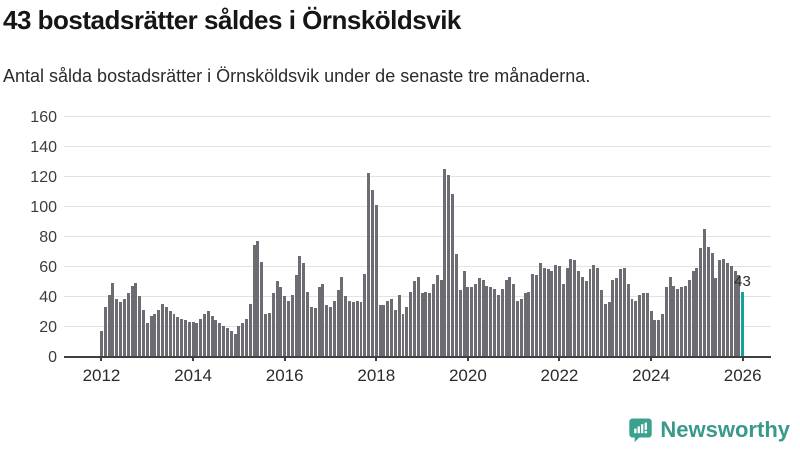 This screenshot has width=800, height=450. Describe the element at coordinates (43, 177) in the screenshot. I see `y-tick-label: 120` at that location.